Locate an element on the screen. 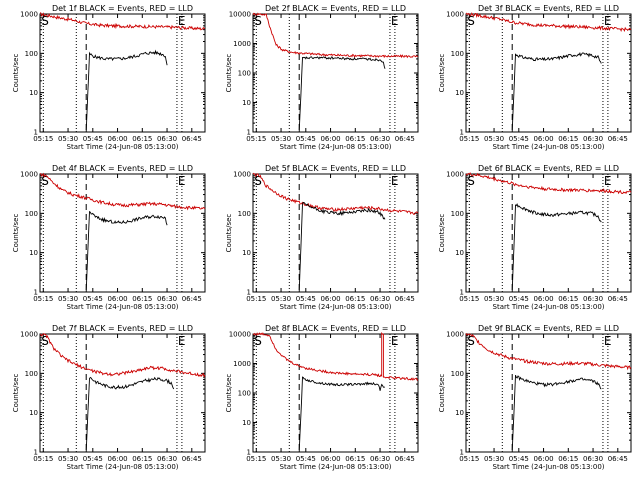 The height and width of the screenshot is (480, 640). panel-title: Det 2f BLACK = Events, RED = LLD is located at coordinates (335, 8).